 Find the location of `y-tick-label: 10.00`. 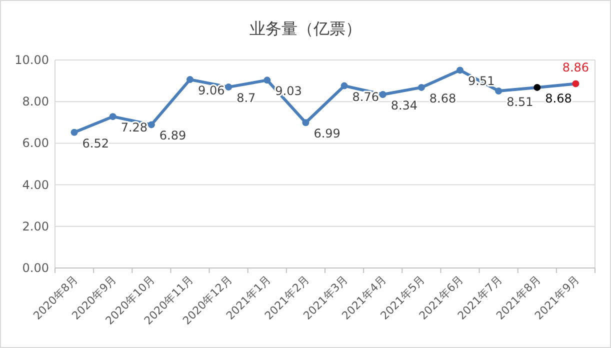

y-tick-label: 10.00 is located at coordinates (31, 60).